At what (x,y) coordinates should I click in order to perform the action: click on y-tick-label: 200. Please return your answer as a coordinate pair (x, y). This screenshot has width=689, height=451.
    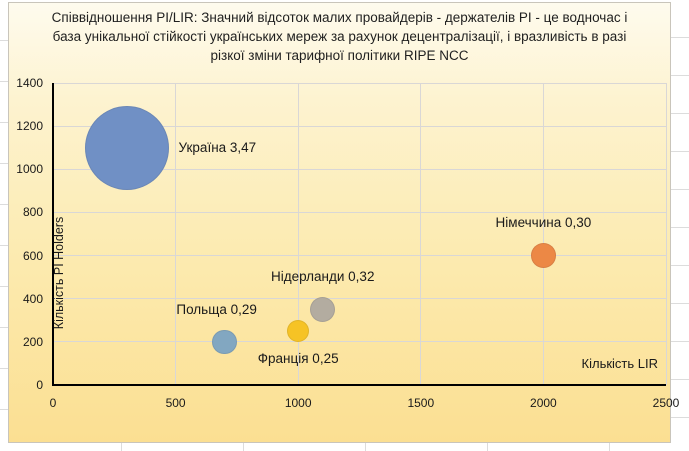
    Looking at the image, I should click on (32, 341).